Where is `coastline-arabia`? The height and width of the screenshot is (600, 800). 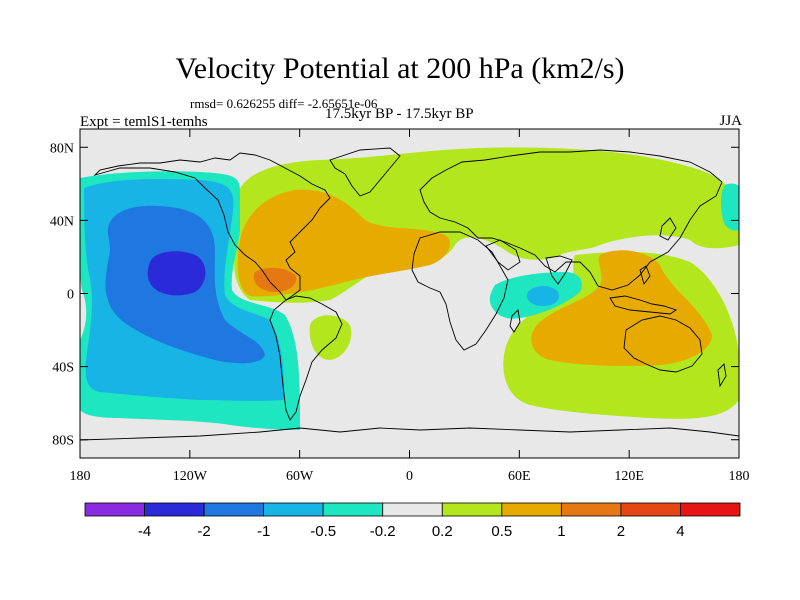 coastline-arabia is located at coordinates (503, 255).